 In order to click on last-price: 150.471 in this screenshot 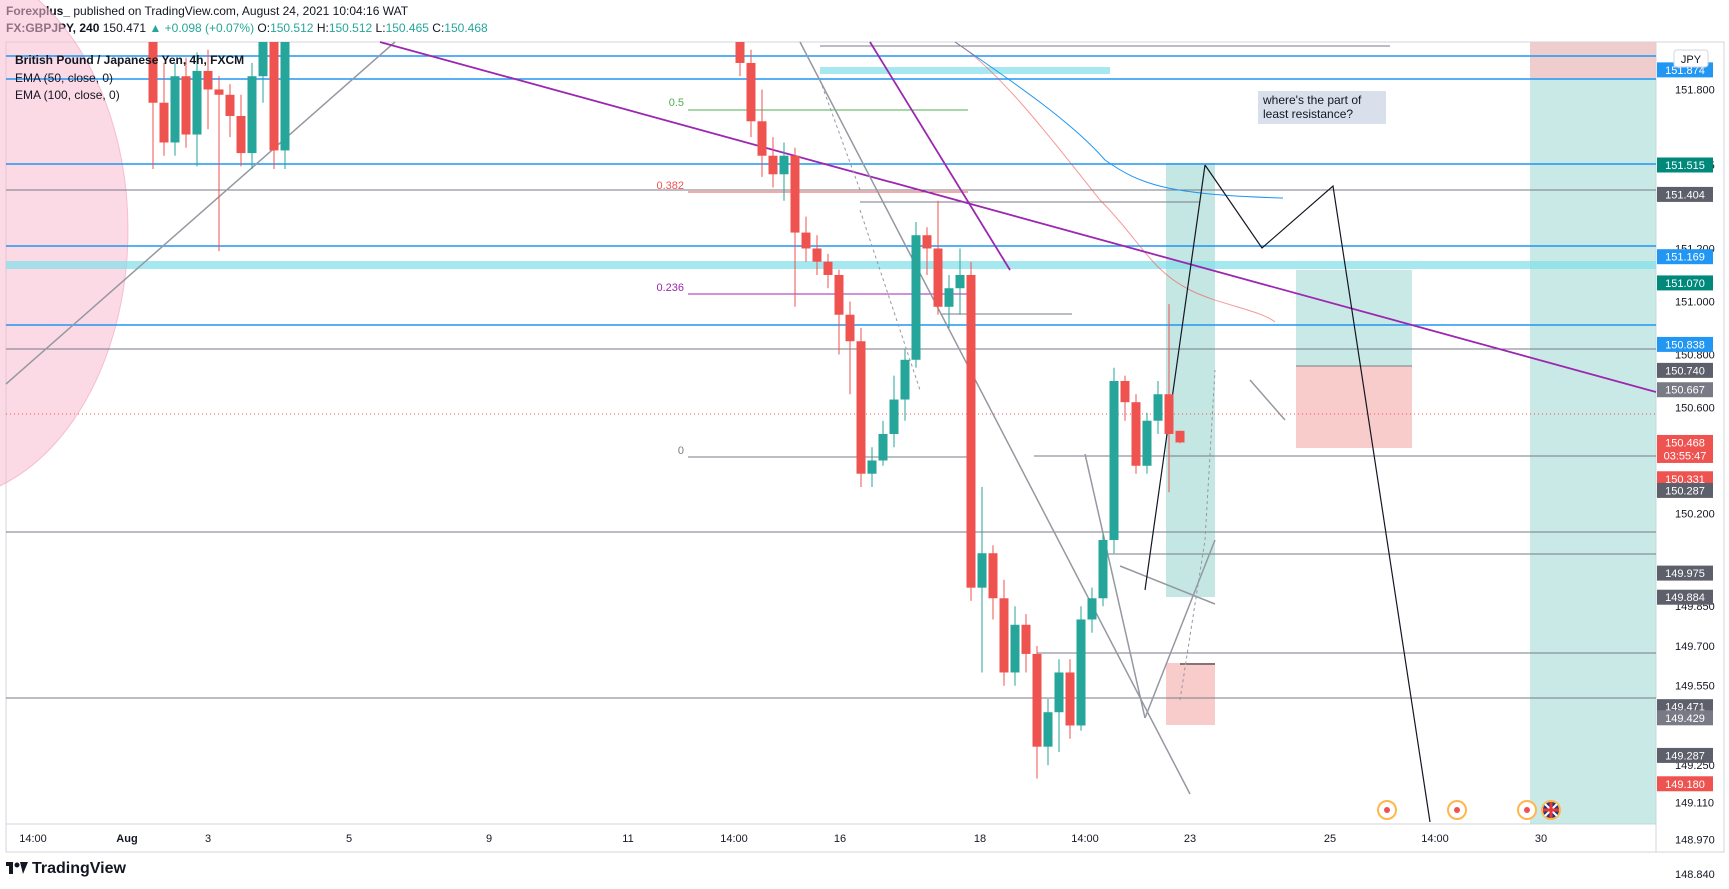, I will do `click(124, 28)`.